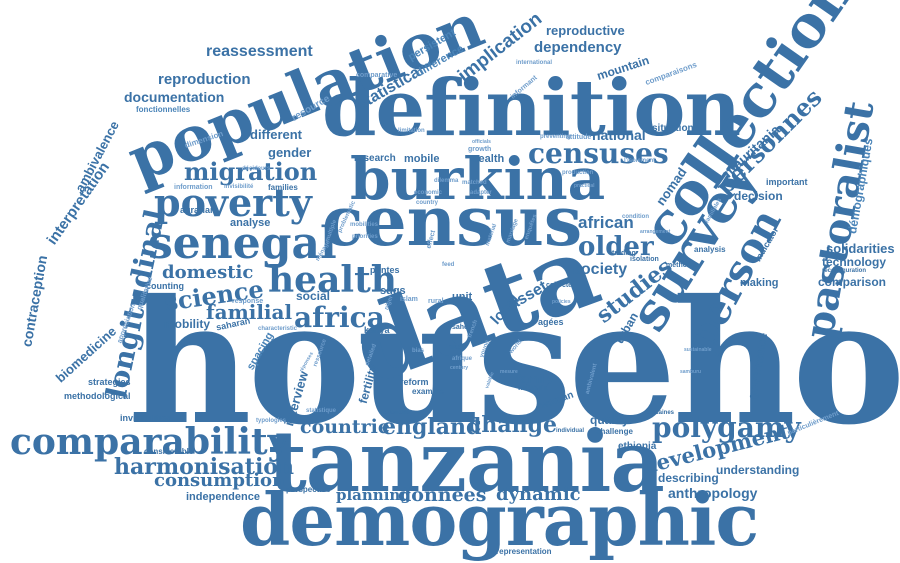 The height and width of the screenshot is (563, 900). I want to click on word-attitude: attitude, so click(579, 137).